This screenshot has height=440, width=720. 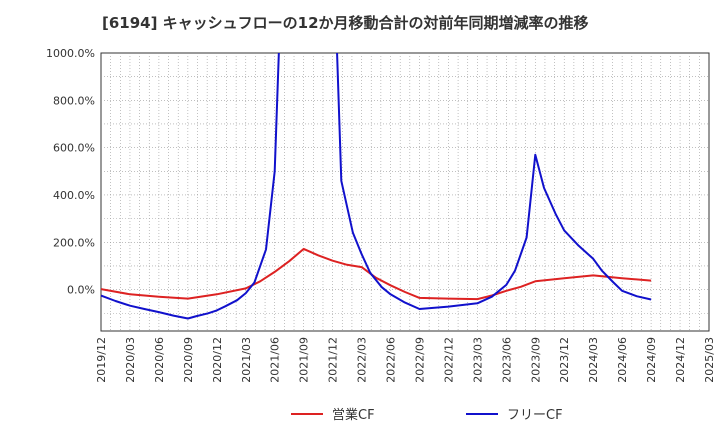 What do you see at coordinates (362, 360) in the screenshot?
I see `x-tick-label: 2022/03` at bounding box center [362, 360].